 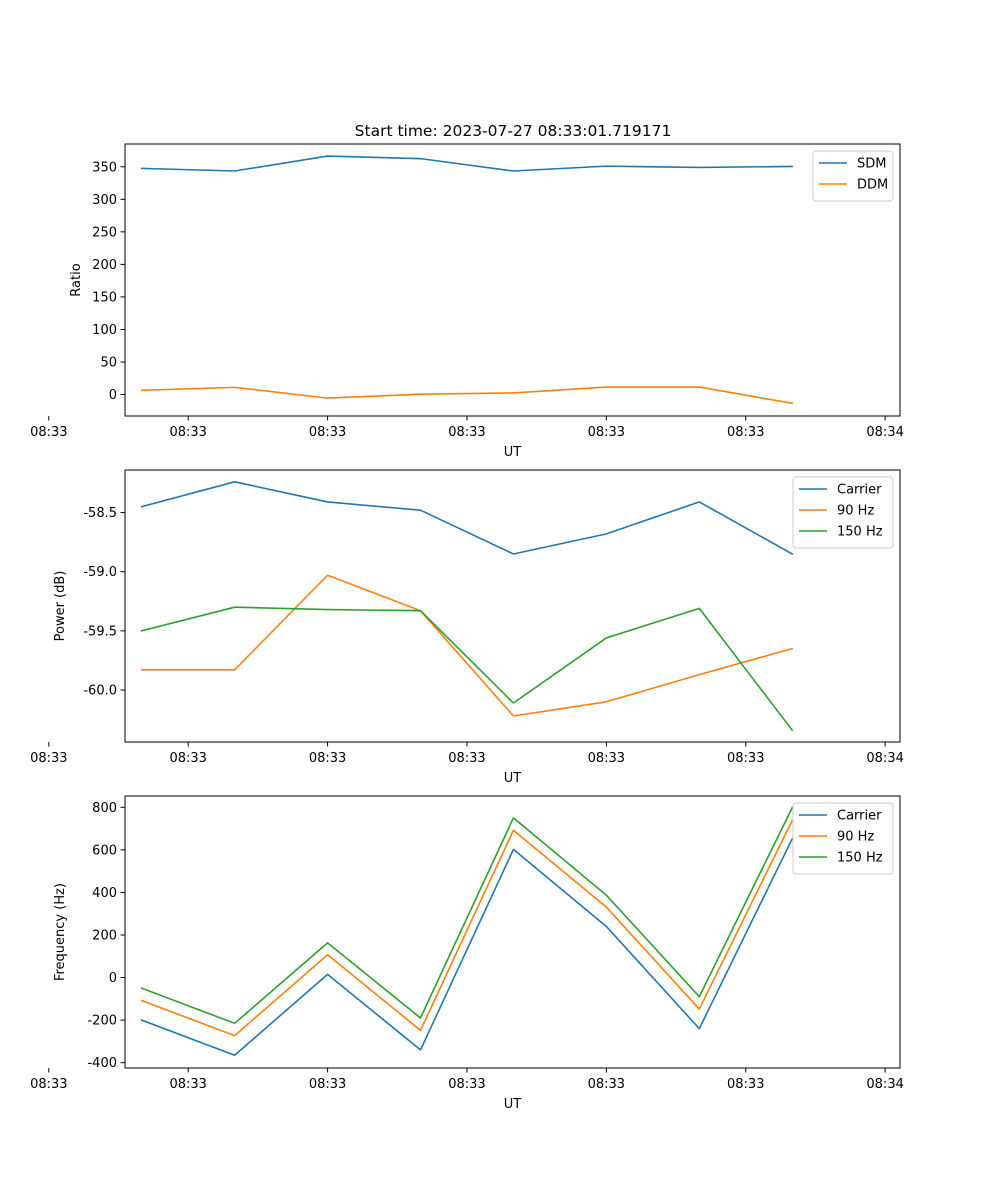 What do you see at coordinates (104, 808) in the screenshot?
I see `y-tick-label: 800` at bounding box center [104, 808].